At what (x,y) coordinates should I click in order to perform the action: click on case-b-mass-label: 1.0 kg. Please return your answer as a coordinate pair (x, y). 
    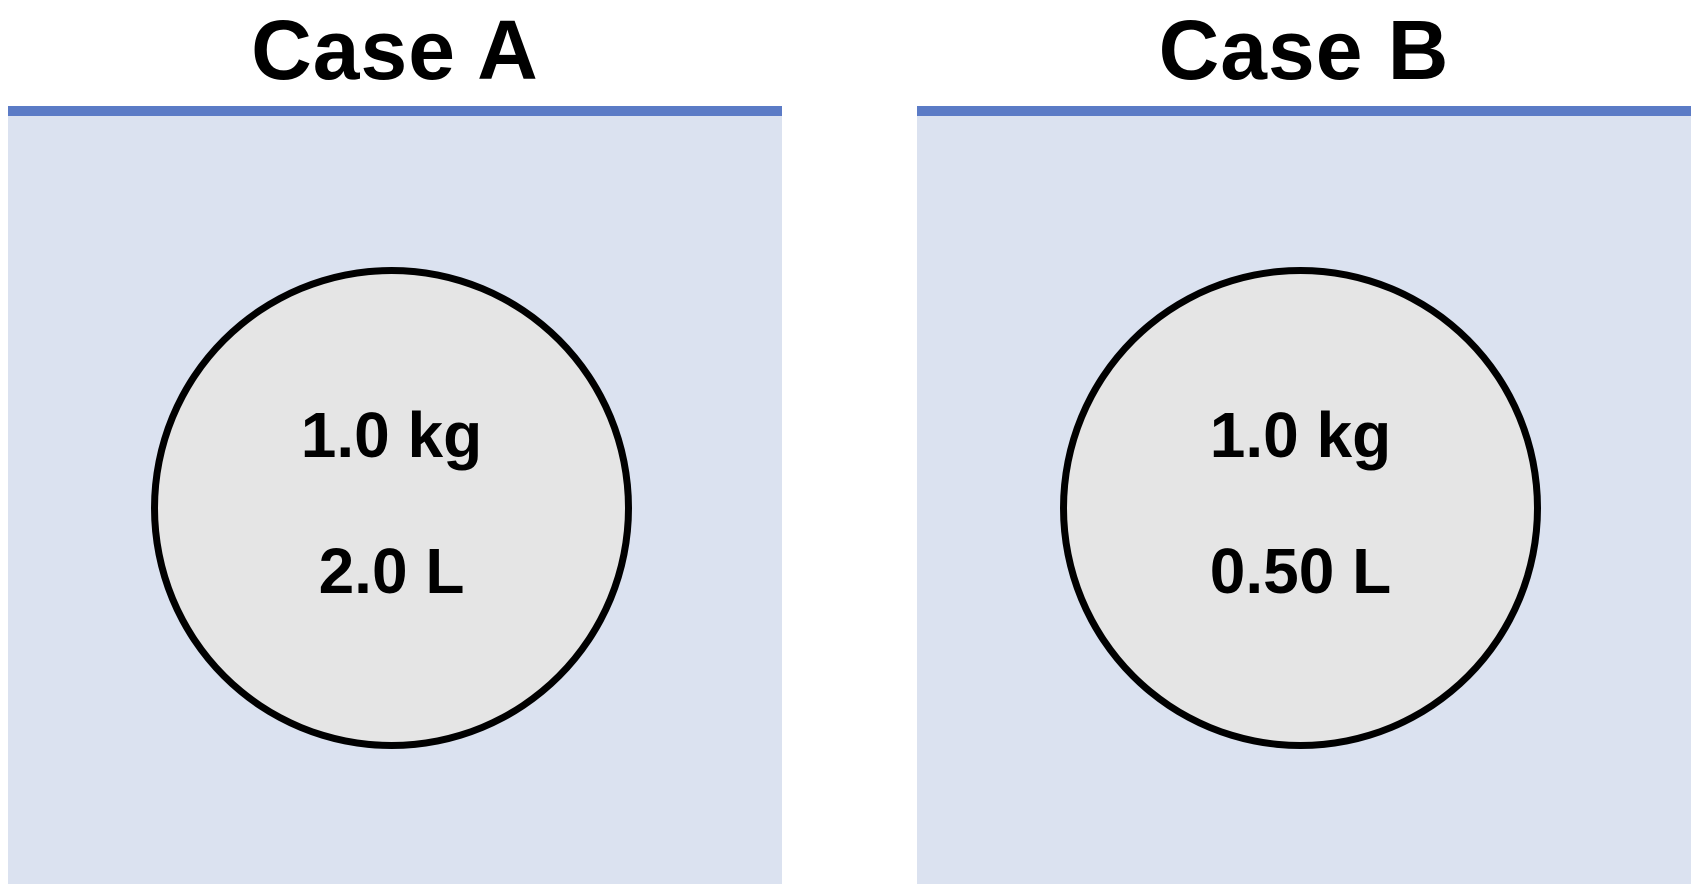
    Looking at the image, I should click on (1300, 435).